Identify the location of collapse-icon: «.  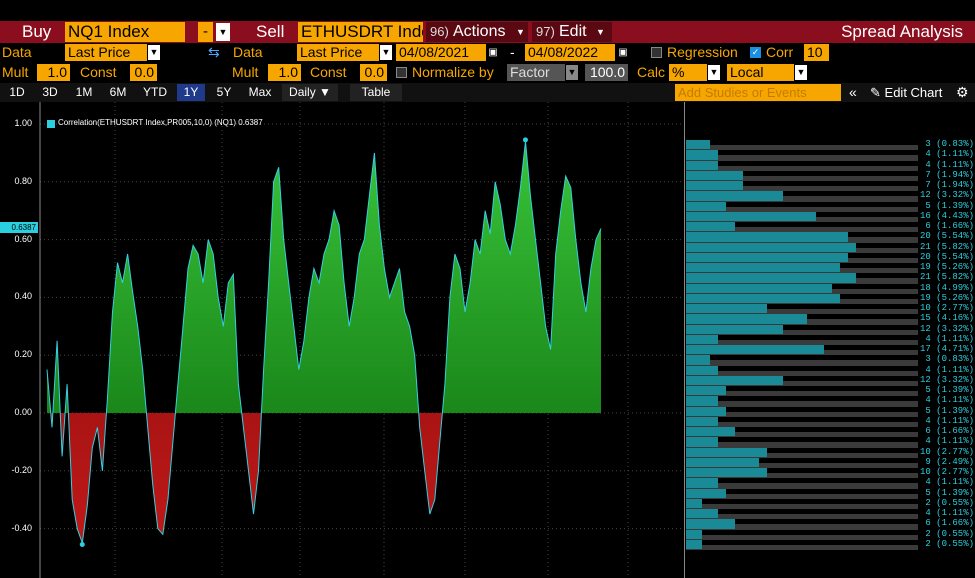
(853, 92).